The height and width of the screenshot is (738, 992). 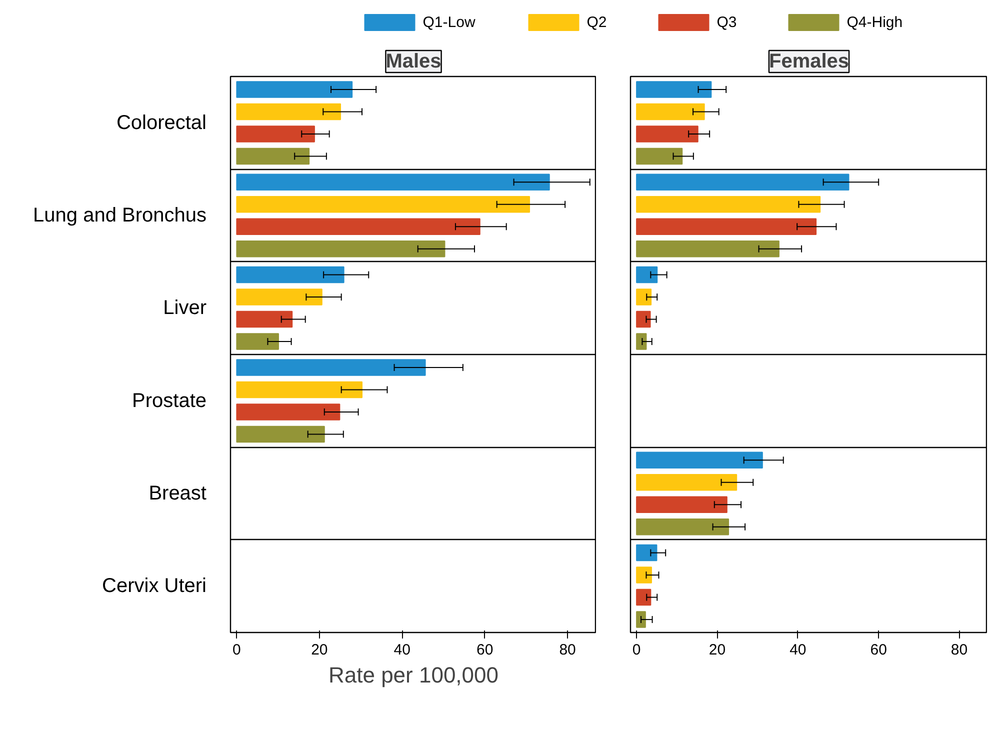 I want to click on y-tick-label: Breast, so click(x=177, y=493).